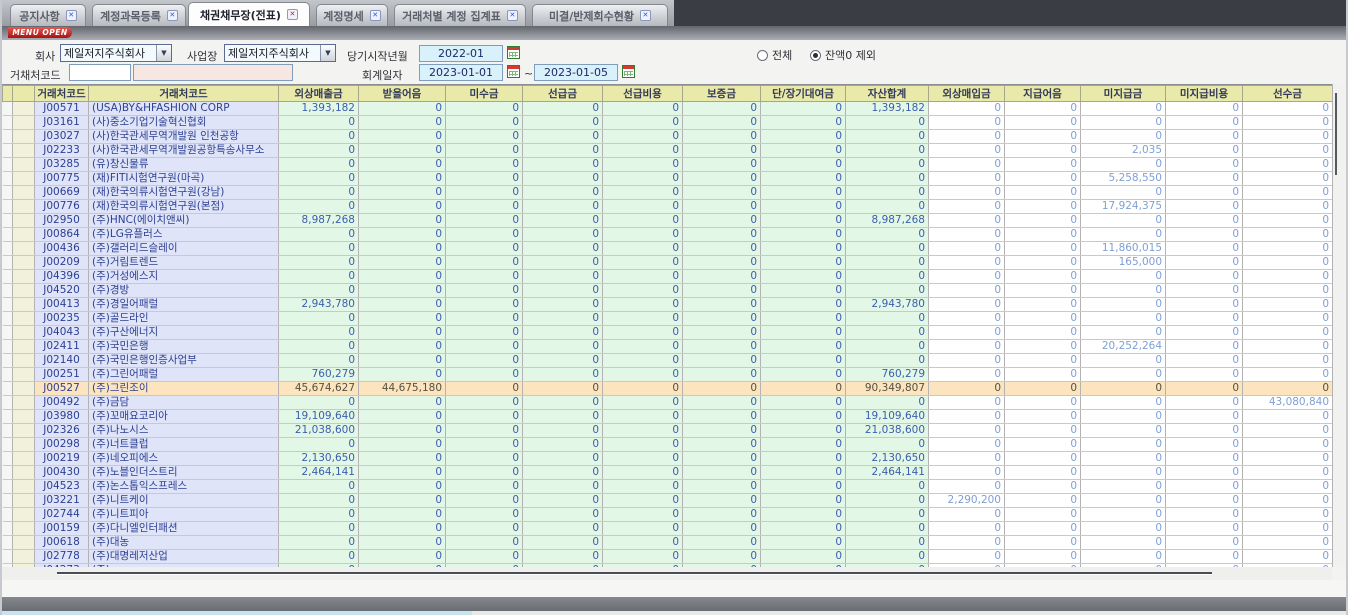  What do you see at coordinates (887, 93) in the screenshot?
I see `column-header: 자산합계` at bounding box center [887, 93].